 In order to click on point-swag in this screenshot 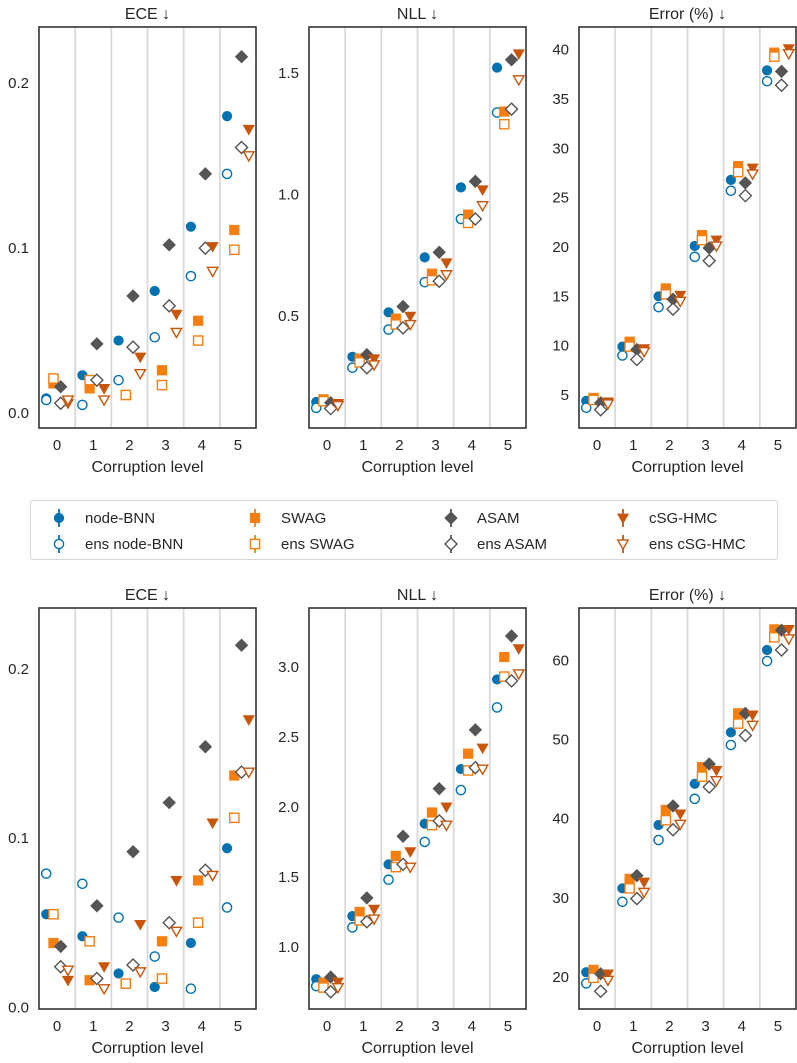, I will do `click(504, 657)`.